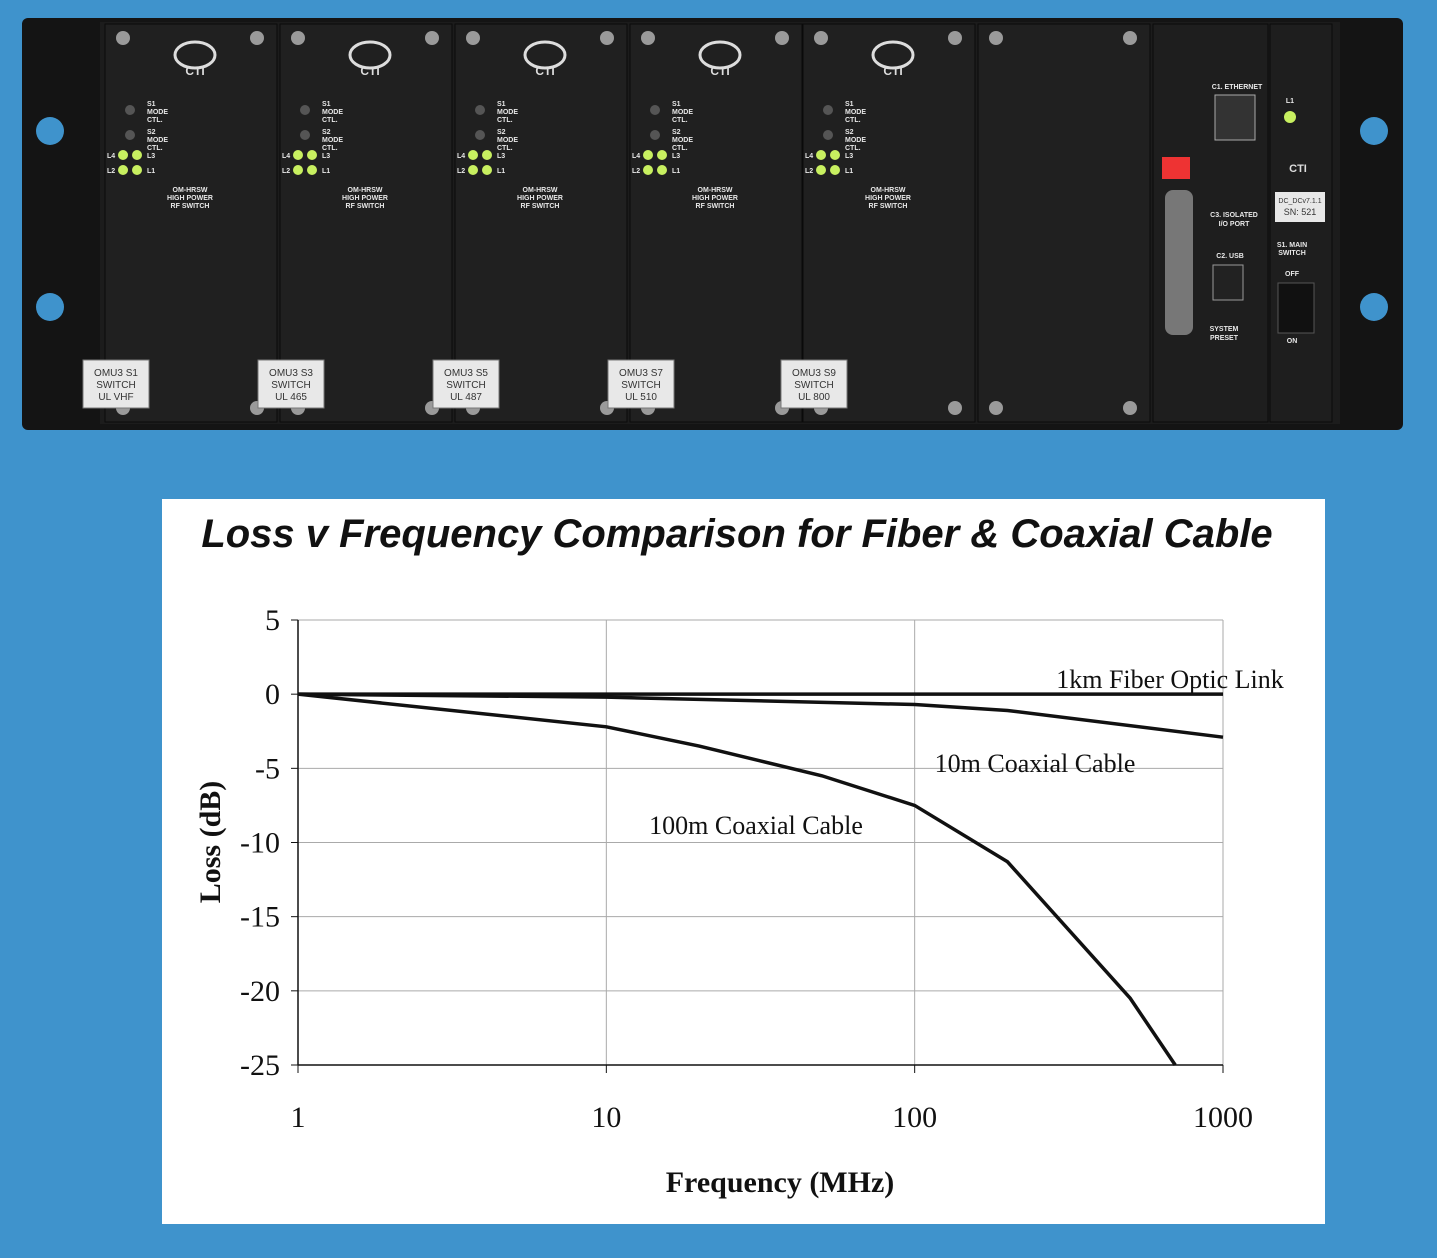 Image resolution: width=1437 pixels, height=1258 pixels. I want to click on switch-label: UL VHF, so click(115, 397).